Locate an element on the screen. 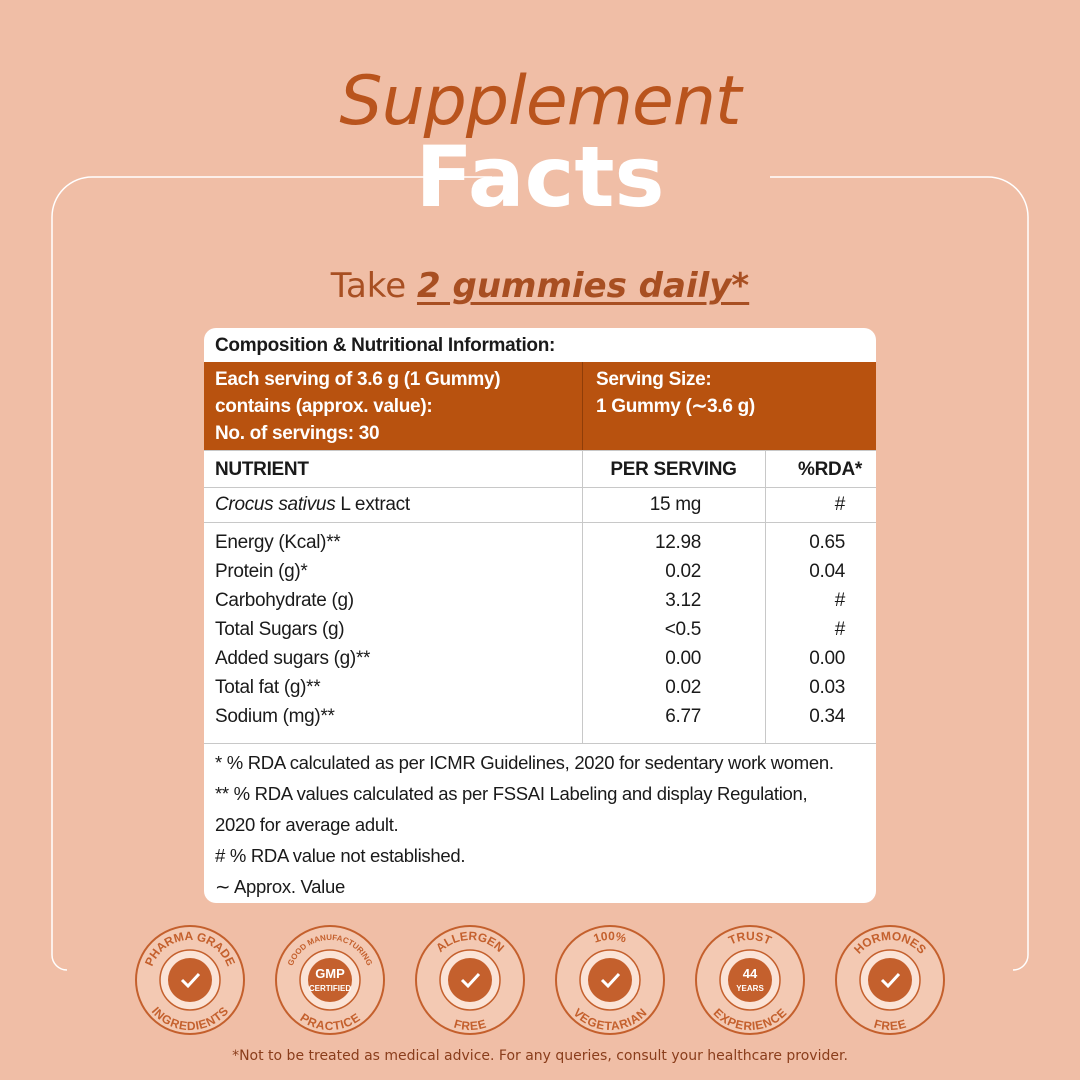 This screenshot has height=1080, width=1080. footnote: # % RDA value not established. is located at coordinates (340, 855).